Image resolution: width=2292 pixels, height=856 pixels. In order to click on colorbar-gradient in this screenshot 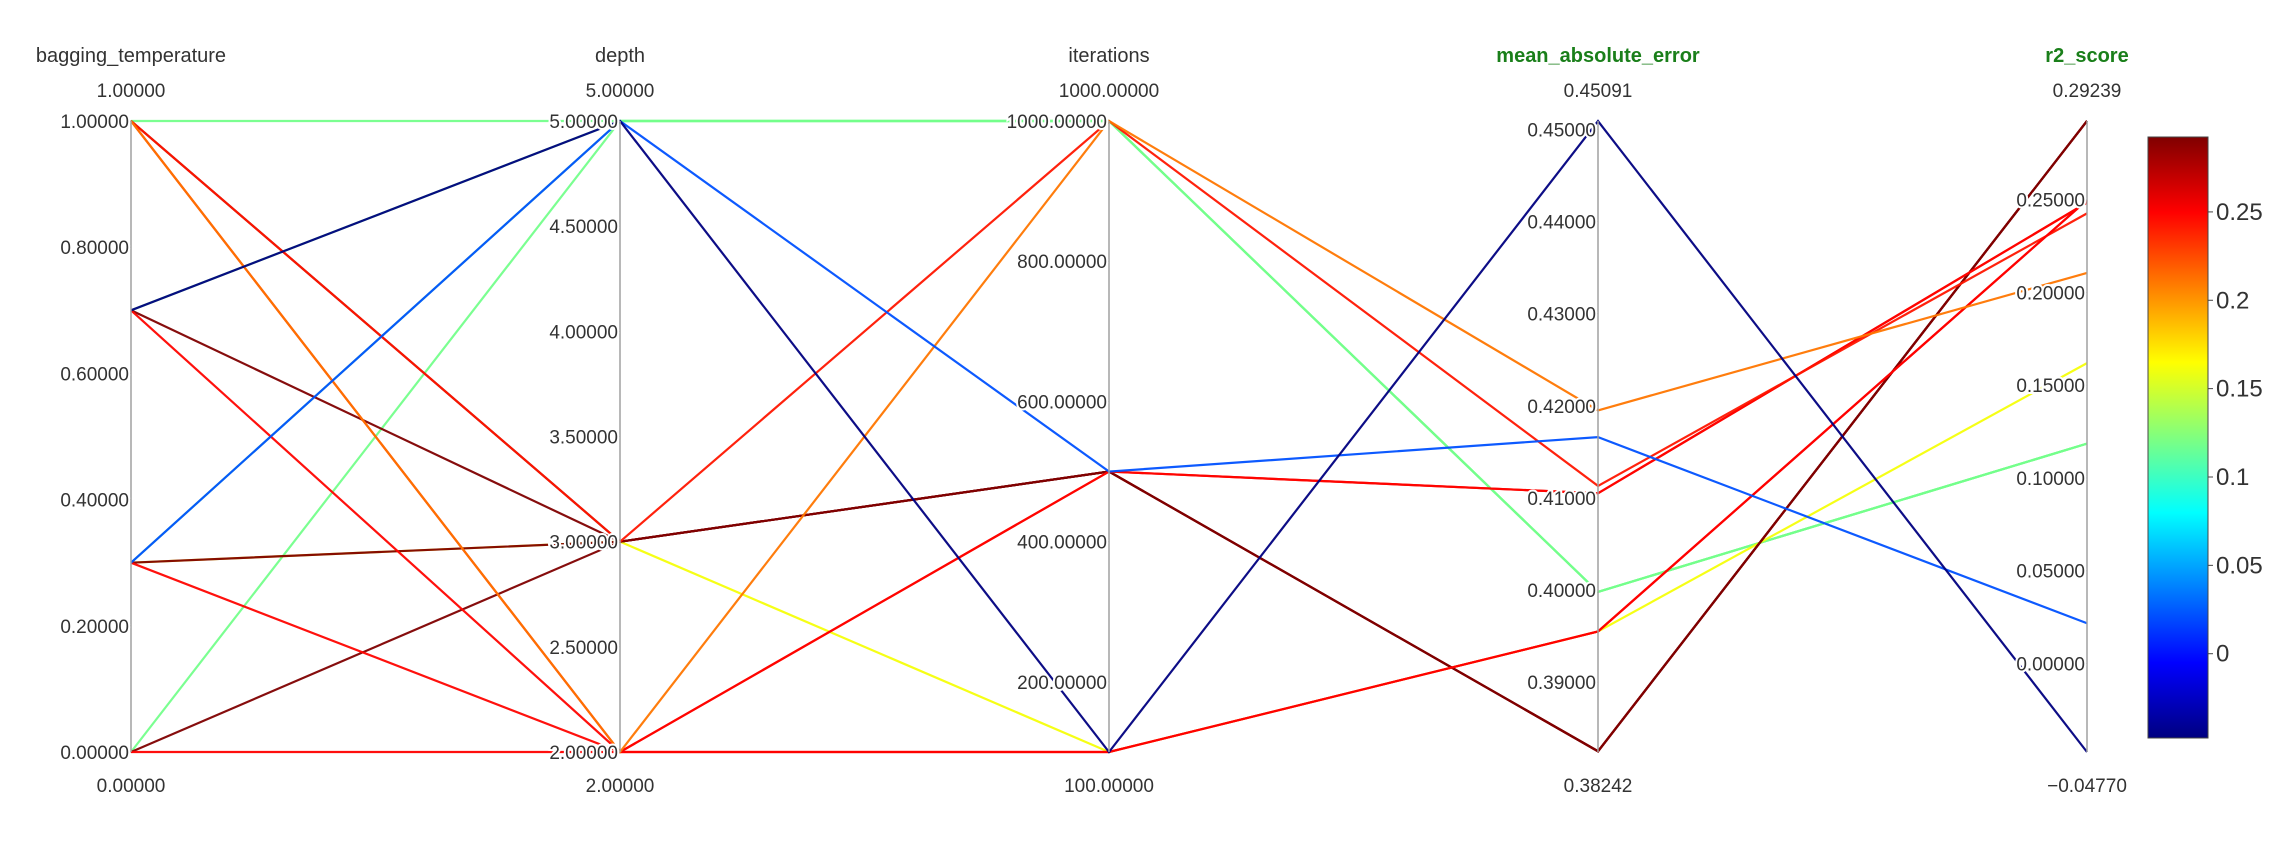, I will do `click(2178, 437)`.